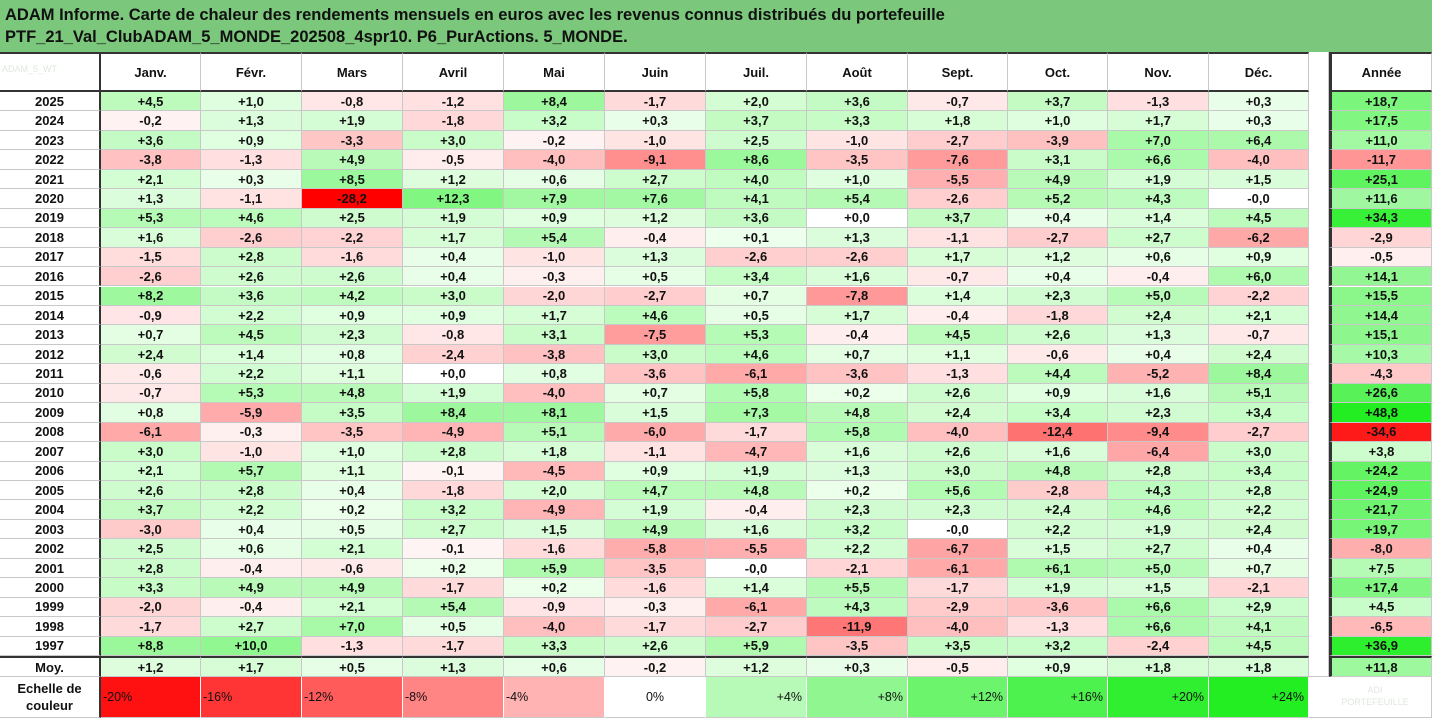 The height and width of the screenshot is (718, 1432). What do you see at coordinates (554, 238) in the screenshot?
I see `heatmap-cell: +5,4` at bounding box center [554, 238].